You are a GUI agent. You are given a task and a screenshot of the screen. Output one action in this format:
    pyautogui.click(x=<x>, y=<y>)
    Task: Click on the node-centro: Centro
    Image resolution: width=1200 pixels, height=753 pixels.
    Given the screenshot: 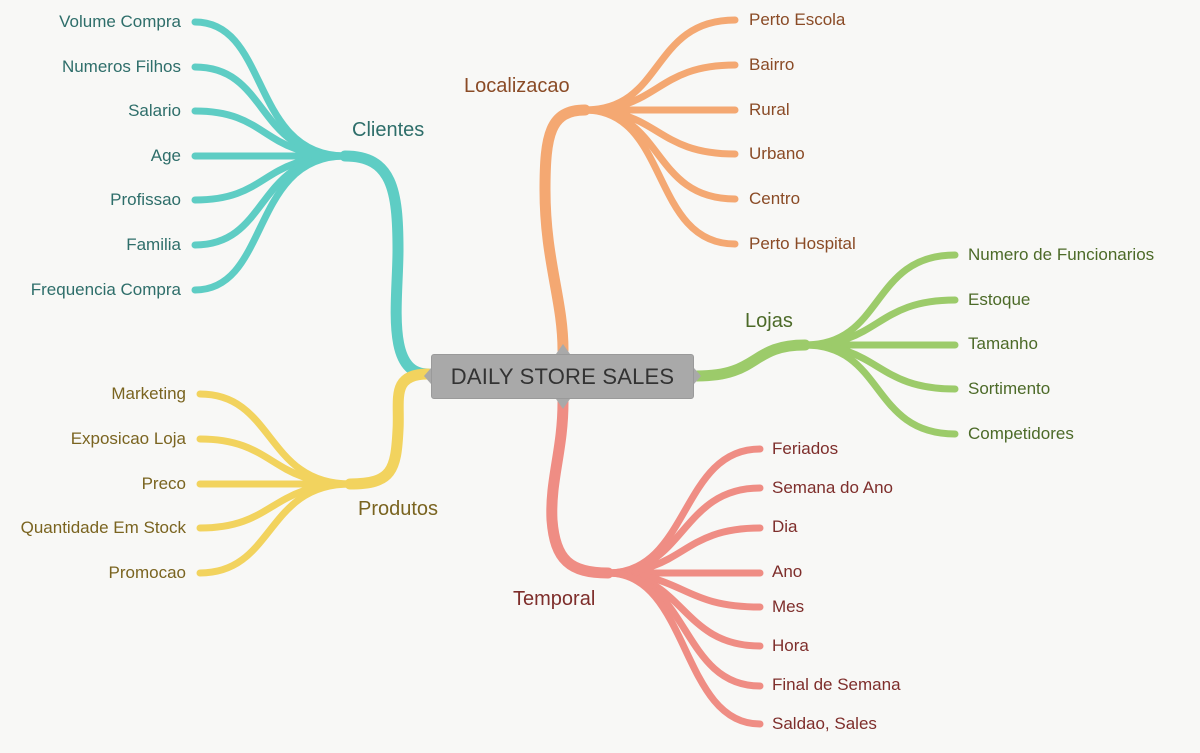 What is the action you would take?
    pyautogui.click(x=775, y=198)
    